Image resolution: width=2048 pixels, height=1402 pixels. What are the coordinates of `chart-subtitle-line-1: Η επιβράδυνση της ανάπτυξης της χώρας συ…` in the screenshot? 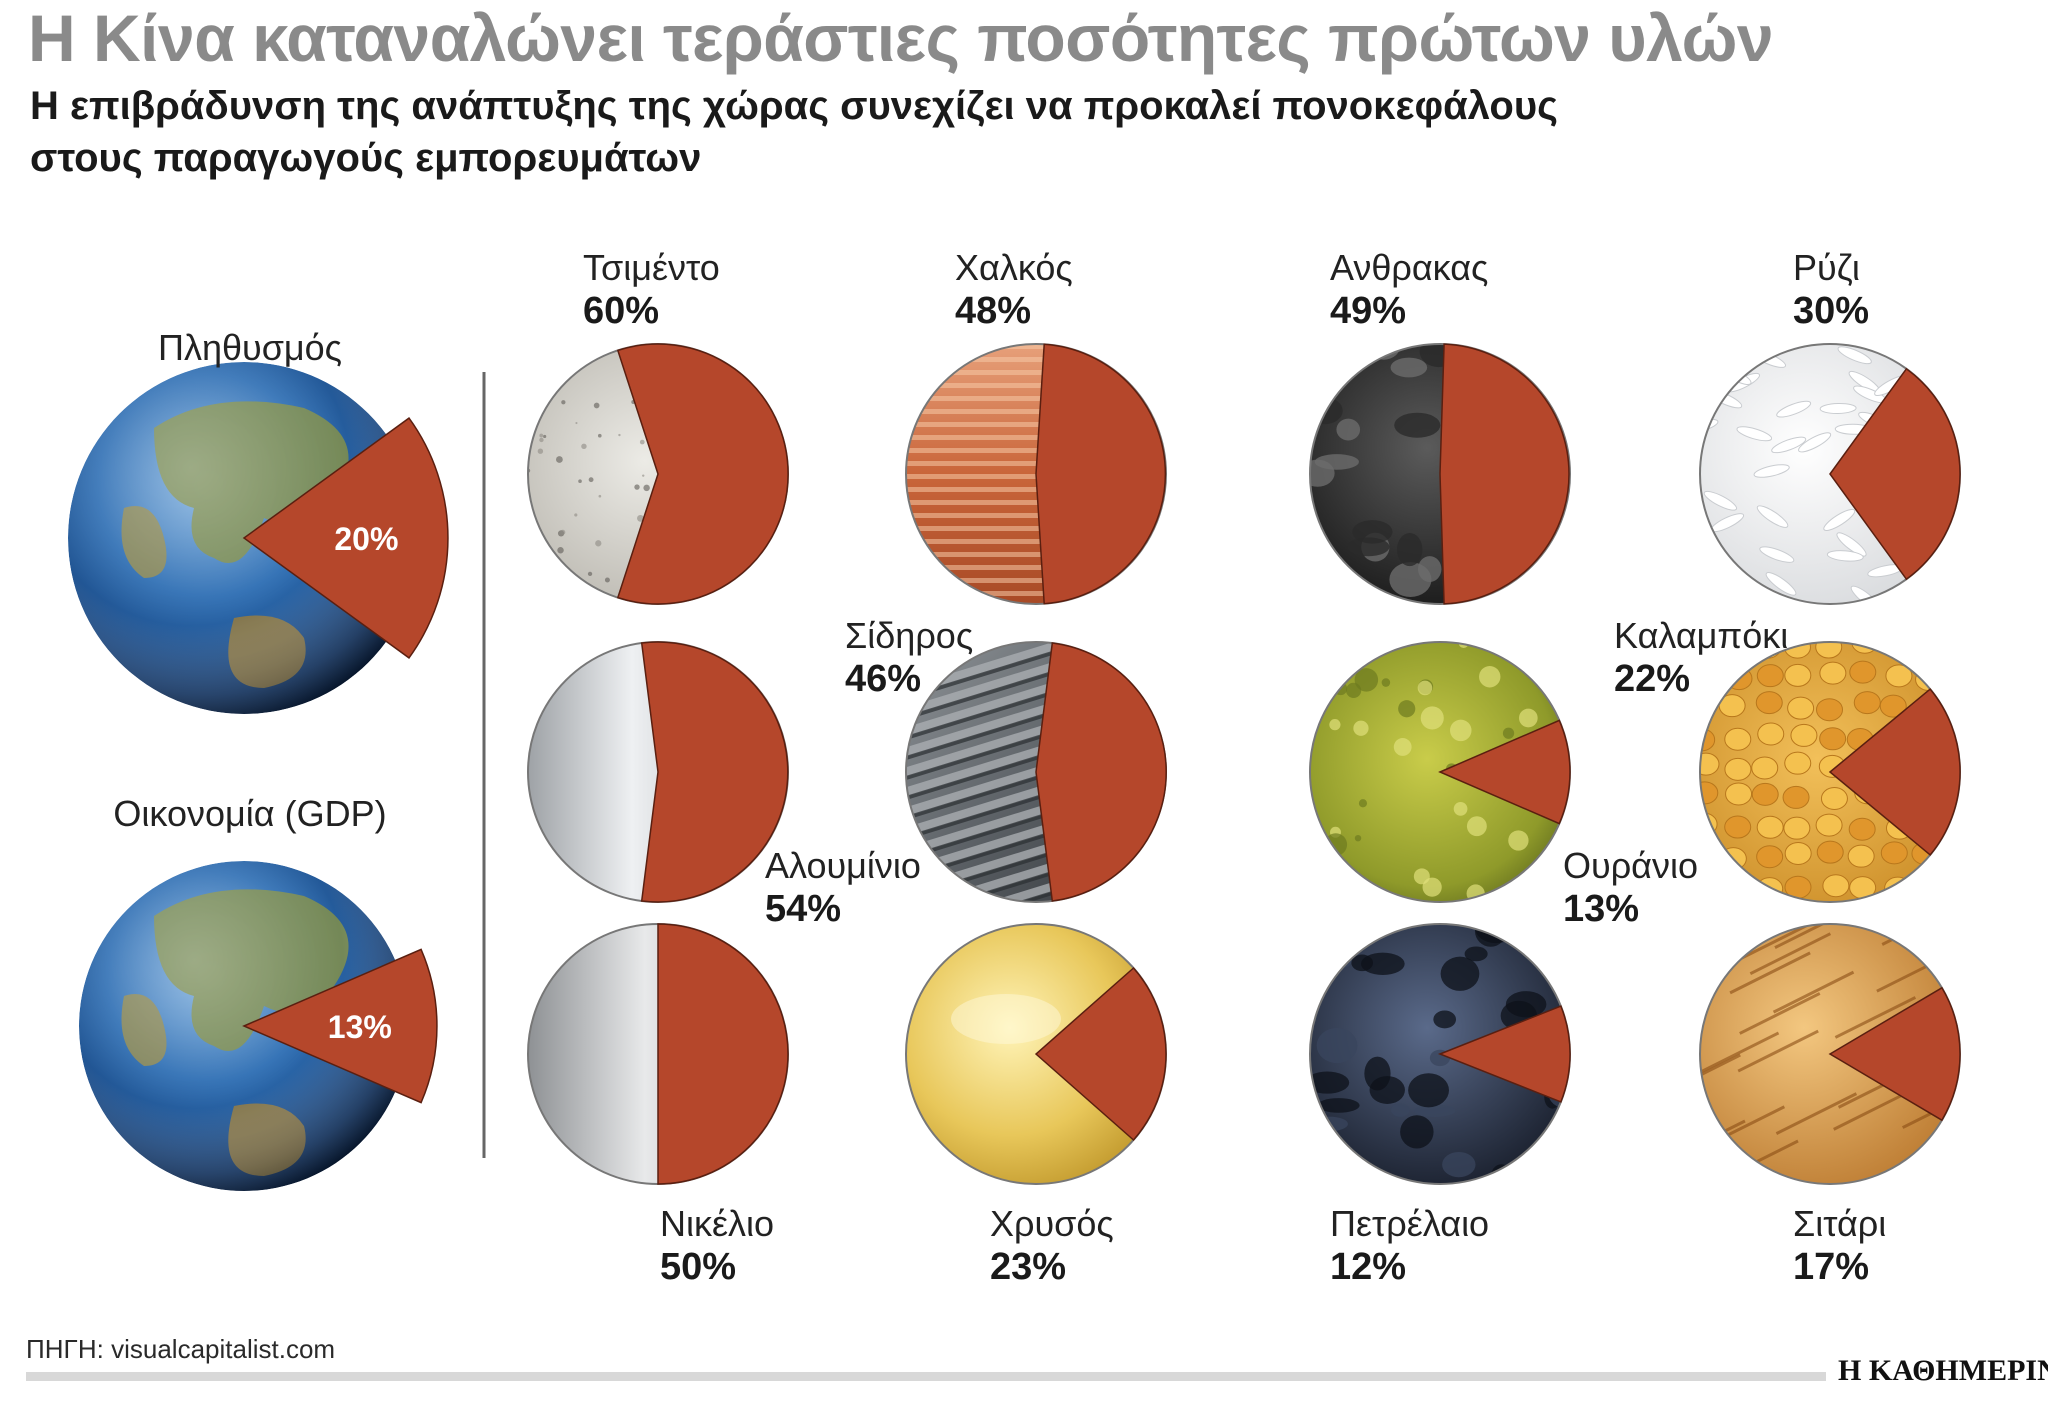 It's located at (794, 106).